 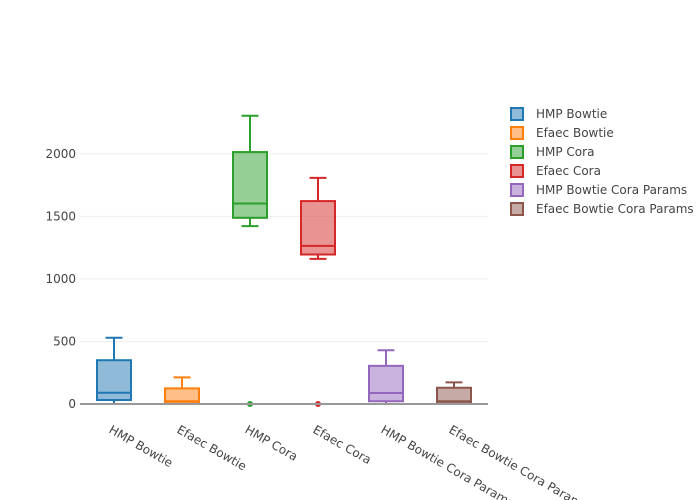 What do you see at coordinates (571, 114) in the screenshot?
I see `legend-item: HMP Bowtie` at bounding box center [571, 114].